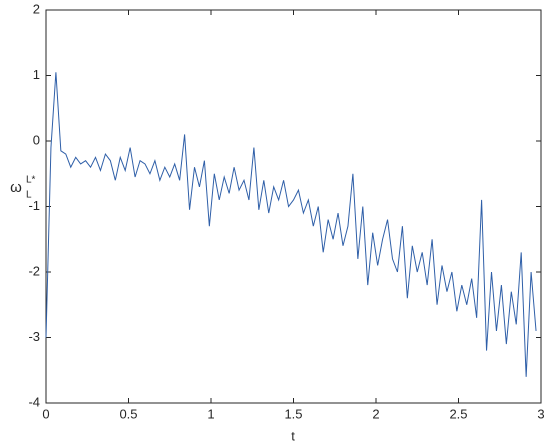  Describe the element at coordinates (34, 205) in the screenshot. I see `y-tick-label: -1` at that location.